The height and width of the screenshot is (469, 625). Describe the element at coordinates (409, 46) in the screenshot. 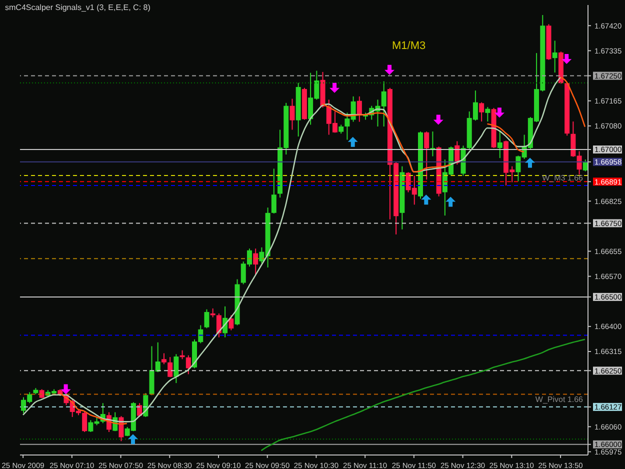

I see `annotation: M1/M3` at that location.